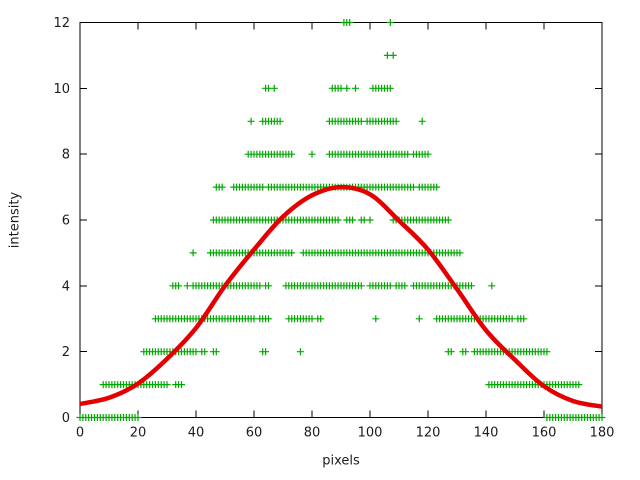 This screenshot has height=480, width=640. Describe the element at coordinates (66, 286) in the screenshot. I see `svg-text: 4` at that location.